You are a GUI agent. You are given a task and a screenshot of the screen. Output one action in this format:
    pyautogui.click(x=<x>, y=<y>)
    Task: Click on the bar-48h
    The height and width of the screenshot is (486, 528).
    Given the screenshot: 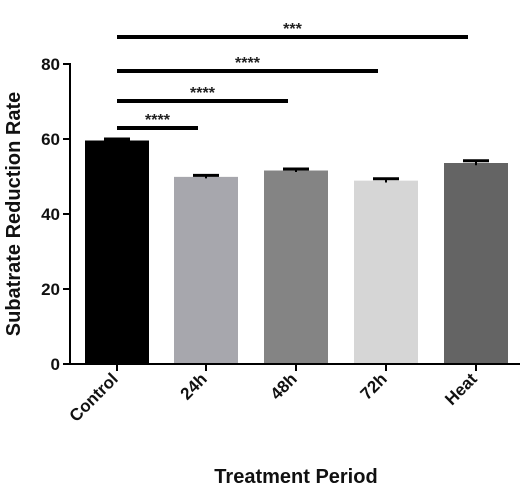 What is the action you would take?
    pyautogui.click(x=296, y=267)
    